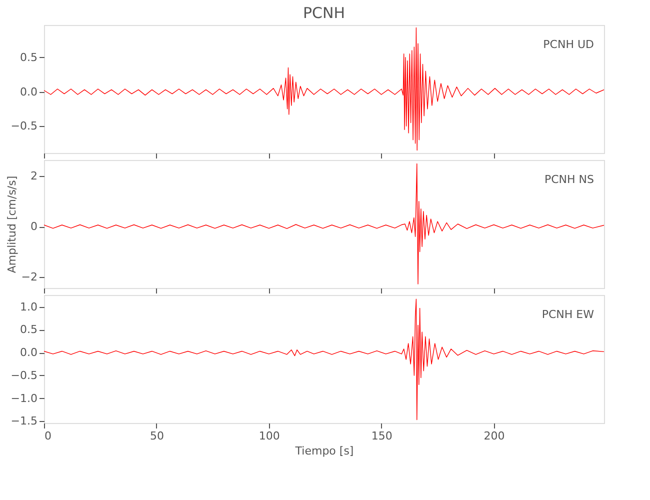 The image size is (650, 500). What do you see at coordinates (24, 398) in the screenshot?
I see `y-tick-label: −1.0` at bounding box center [24, 398].